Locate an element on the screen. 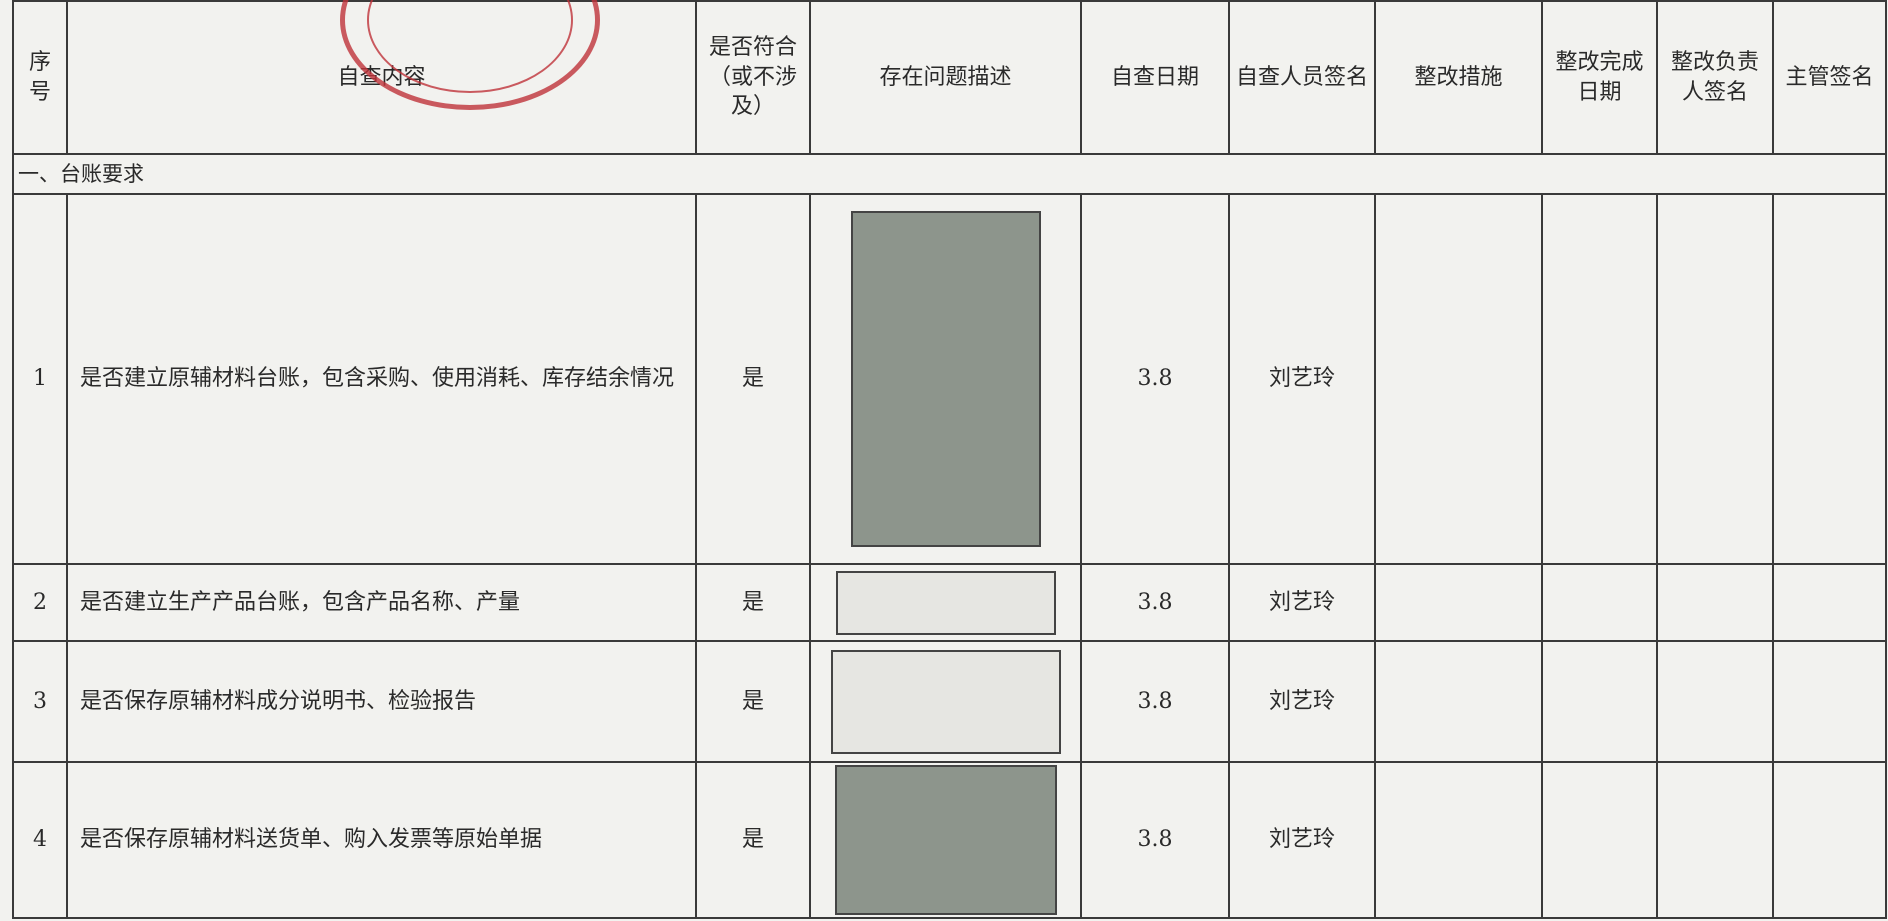 The height and width of the screenshot is (921, 1888). data-row: 3 是否保存原辅材料成分说明书、检验报告是 3.8 刘艺玲 is located at coordinates (949, 701).